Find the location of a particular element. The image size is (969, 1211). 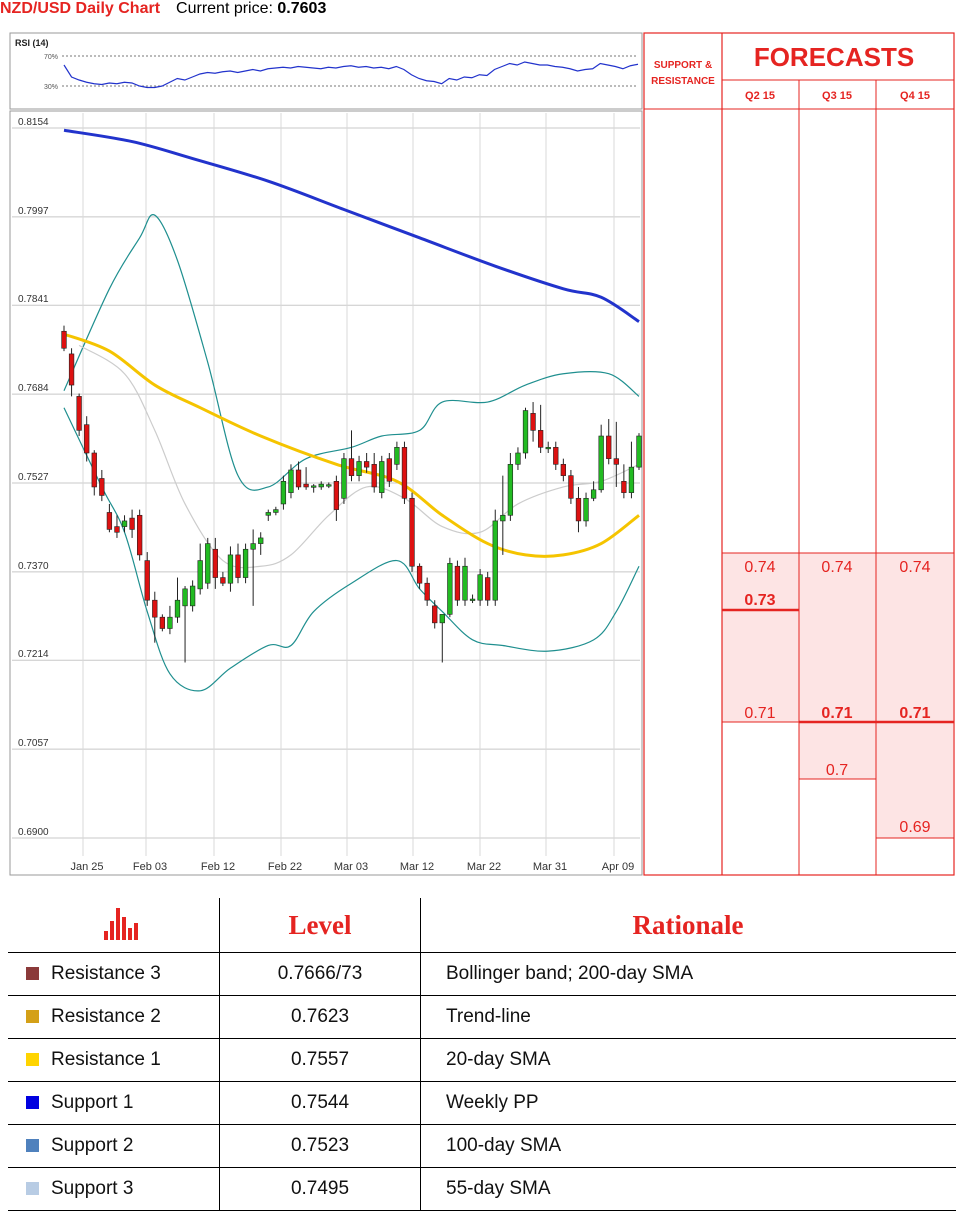

rsi-30-label: 30% is located at coordinates (51, 87).